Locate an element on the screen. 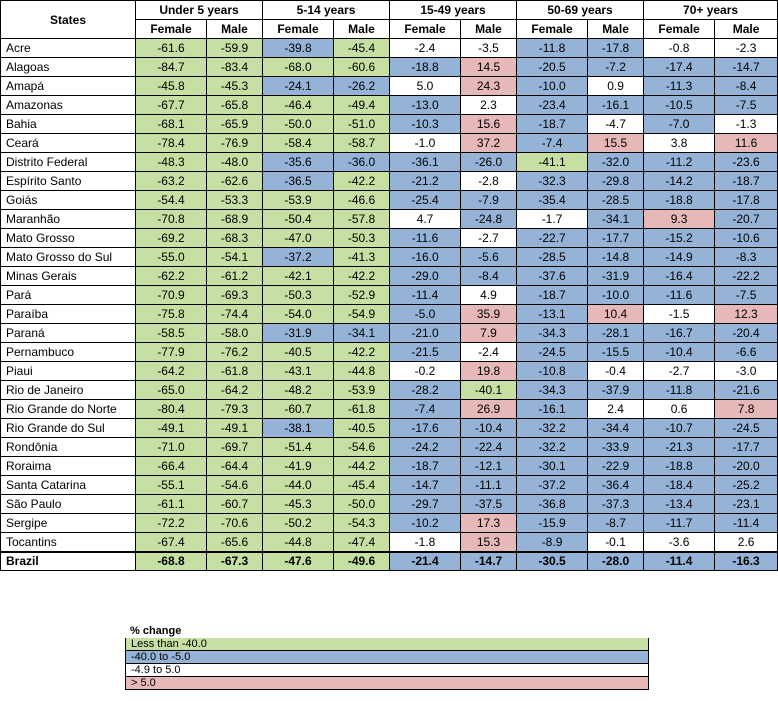  value-cell: -62.6 is located at coordinates (234, 181).